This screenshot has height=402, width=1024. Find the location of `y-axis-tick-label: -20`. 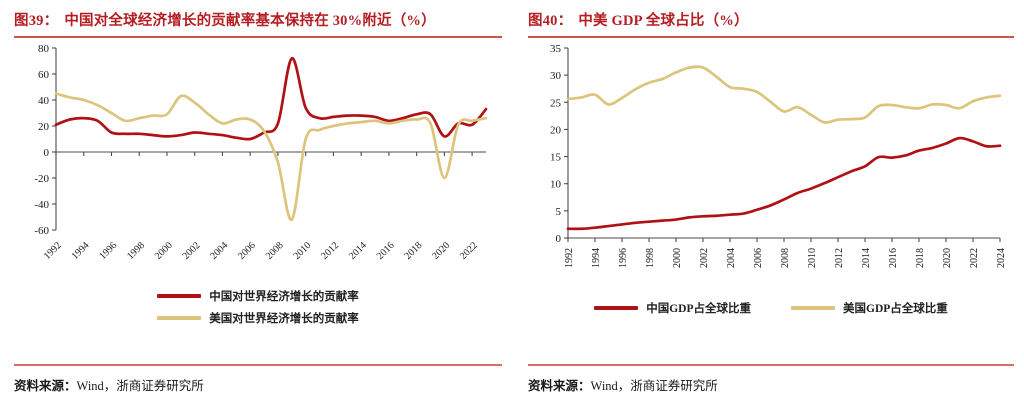

y-axis-tick-label: -20 is located at coordinates (41, 179).